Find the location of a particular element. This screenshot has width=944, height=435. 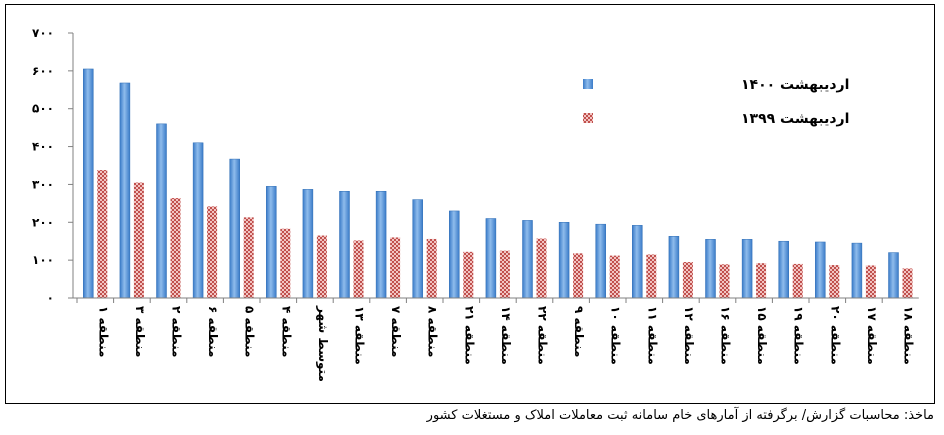

x-category-label: منطقه ۱۴ is located at coordinates (506, 335).